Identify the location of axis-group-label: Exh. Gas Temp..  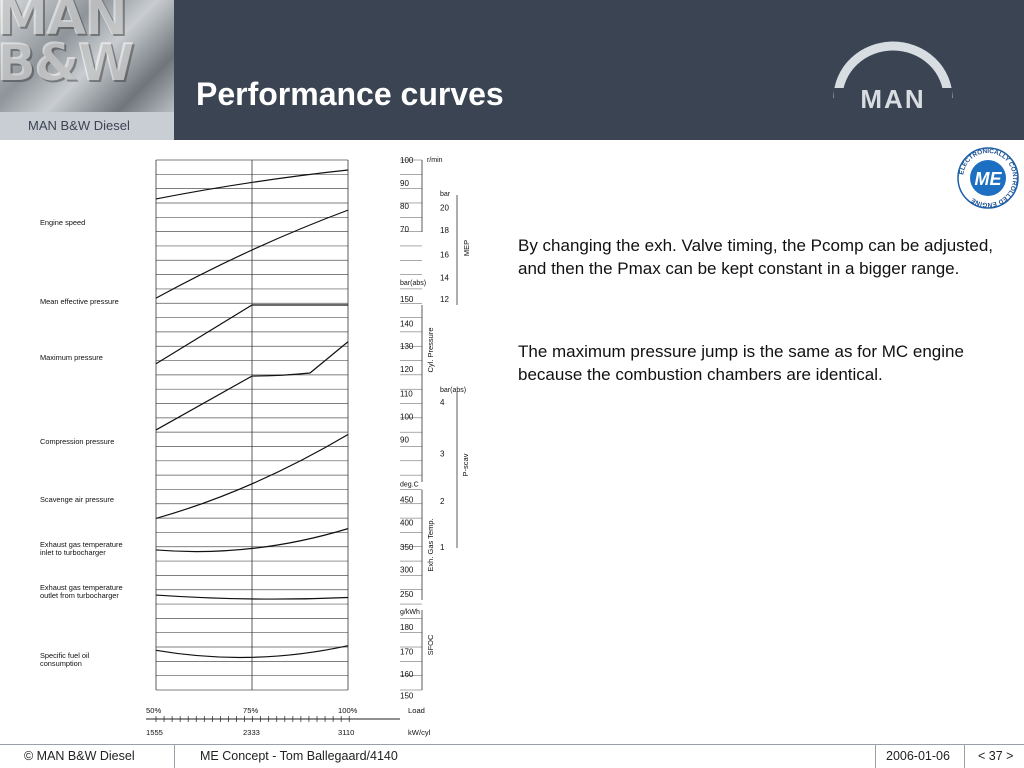
(430, 544).